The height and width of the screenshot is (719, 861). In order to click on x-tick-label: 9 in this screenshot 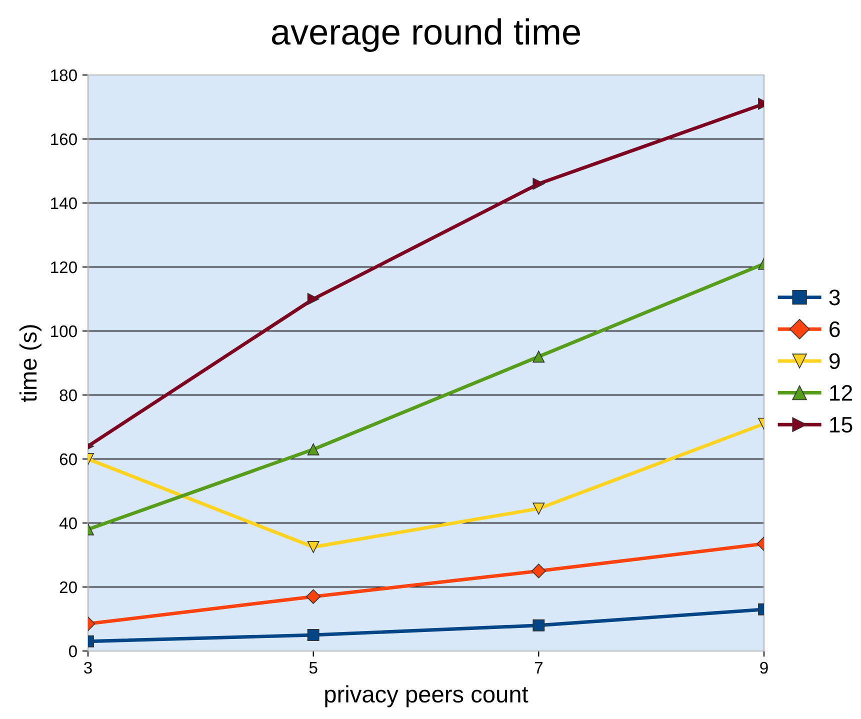, I will do `click(764, 668)`.